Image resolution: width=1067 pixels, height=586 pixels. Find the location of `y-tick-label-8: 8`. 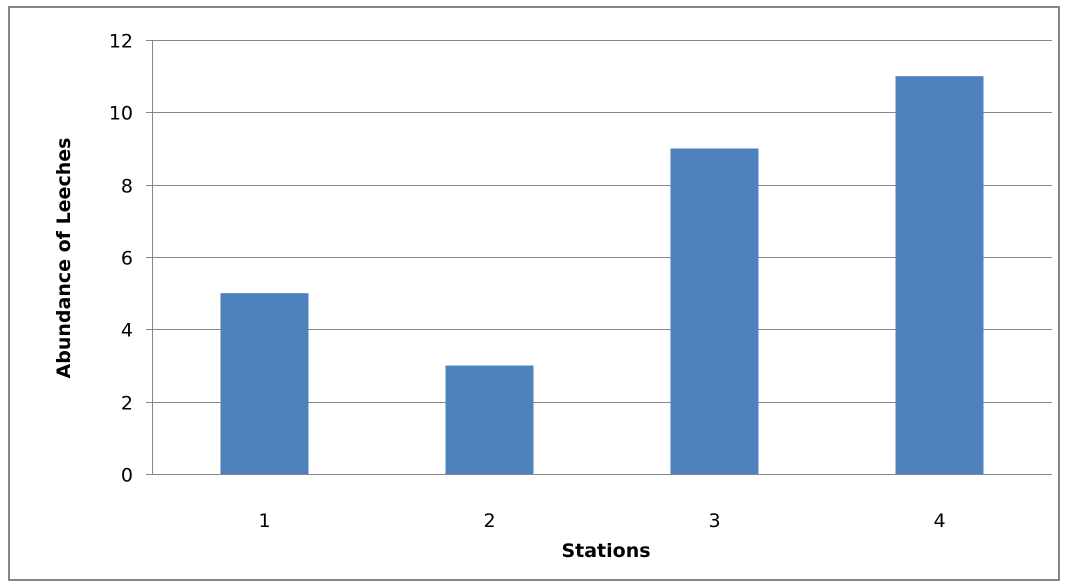

y-tick-label-8: 8 is located at coordinates (127, 187).